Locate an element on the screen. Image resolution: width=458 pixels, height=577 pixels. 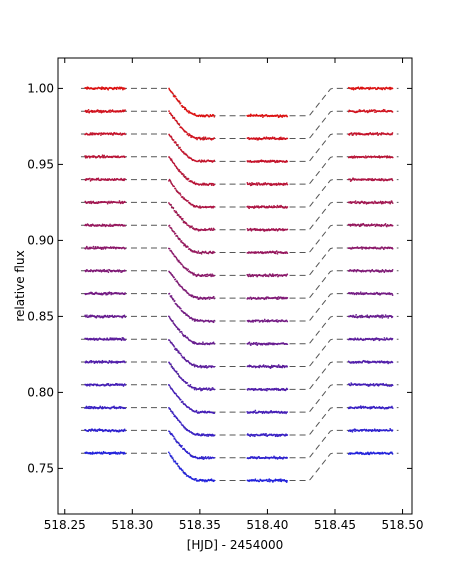
y-tick-label: 0.95 is located at coordinates (40, 164).